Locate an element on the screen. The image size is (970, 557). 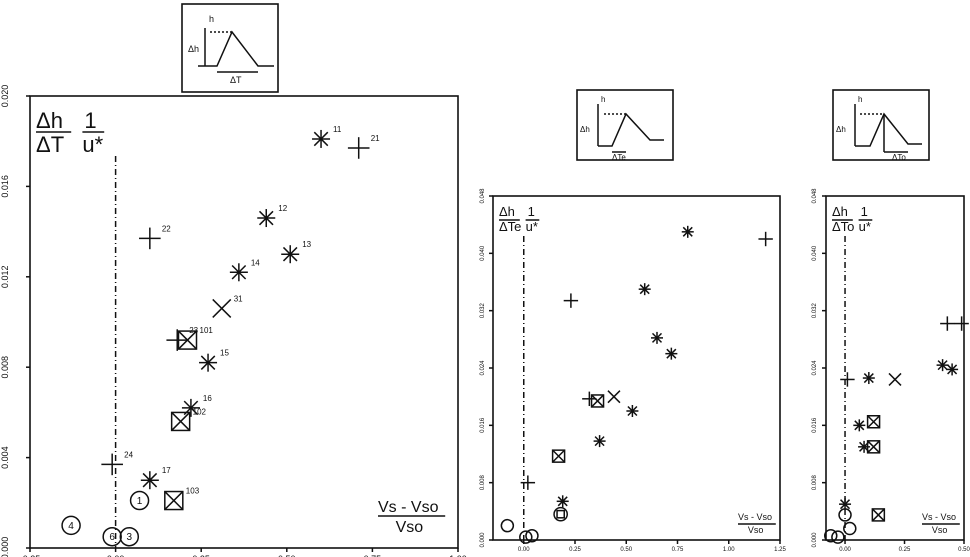
inset-3-side-label: Δh is located at coordinates (841, 129).